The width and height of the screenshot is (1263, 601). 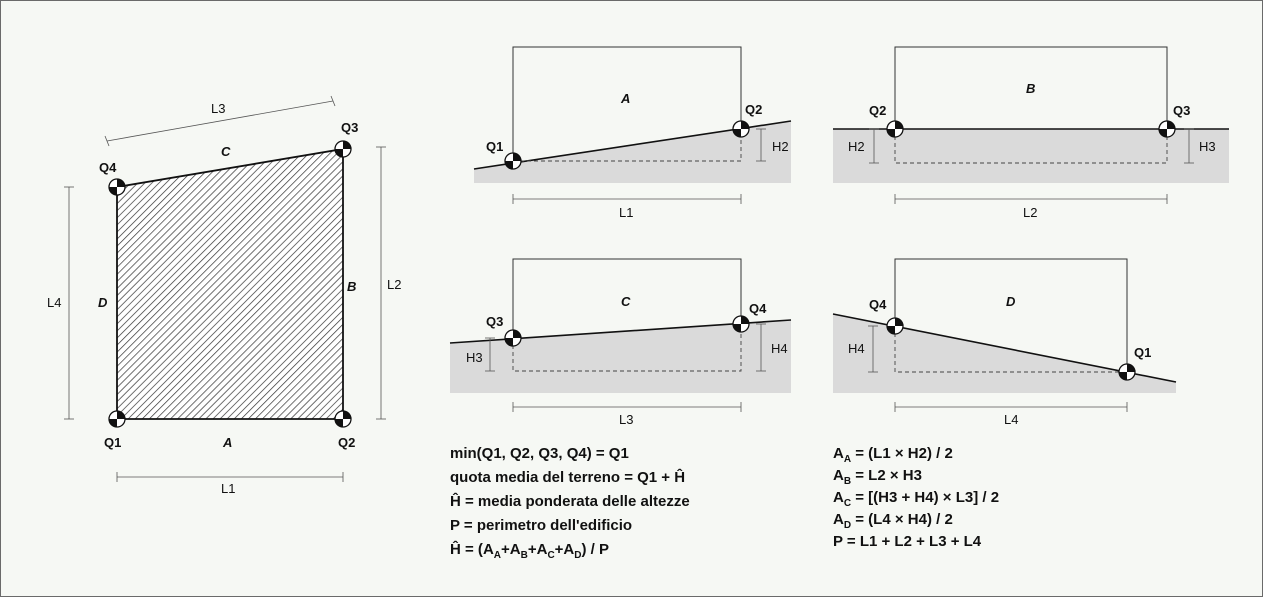 I want to click on section-d: H4 L4 Q4 Q1 D, so click(x=1004, y=343).